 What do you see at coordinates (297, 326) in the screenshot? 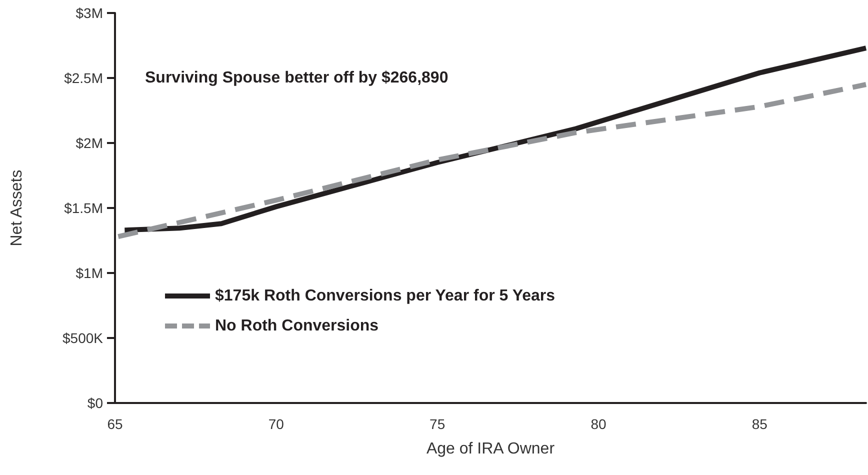
I see `legend-label: No Roth Conversions` at bounding box center [297, 326].